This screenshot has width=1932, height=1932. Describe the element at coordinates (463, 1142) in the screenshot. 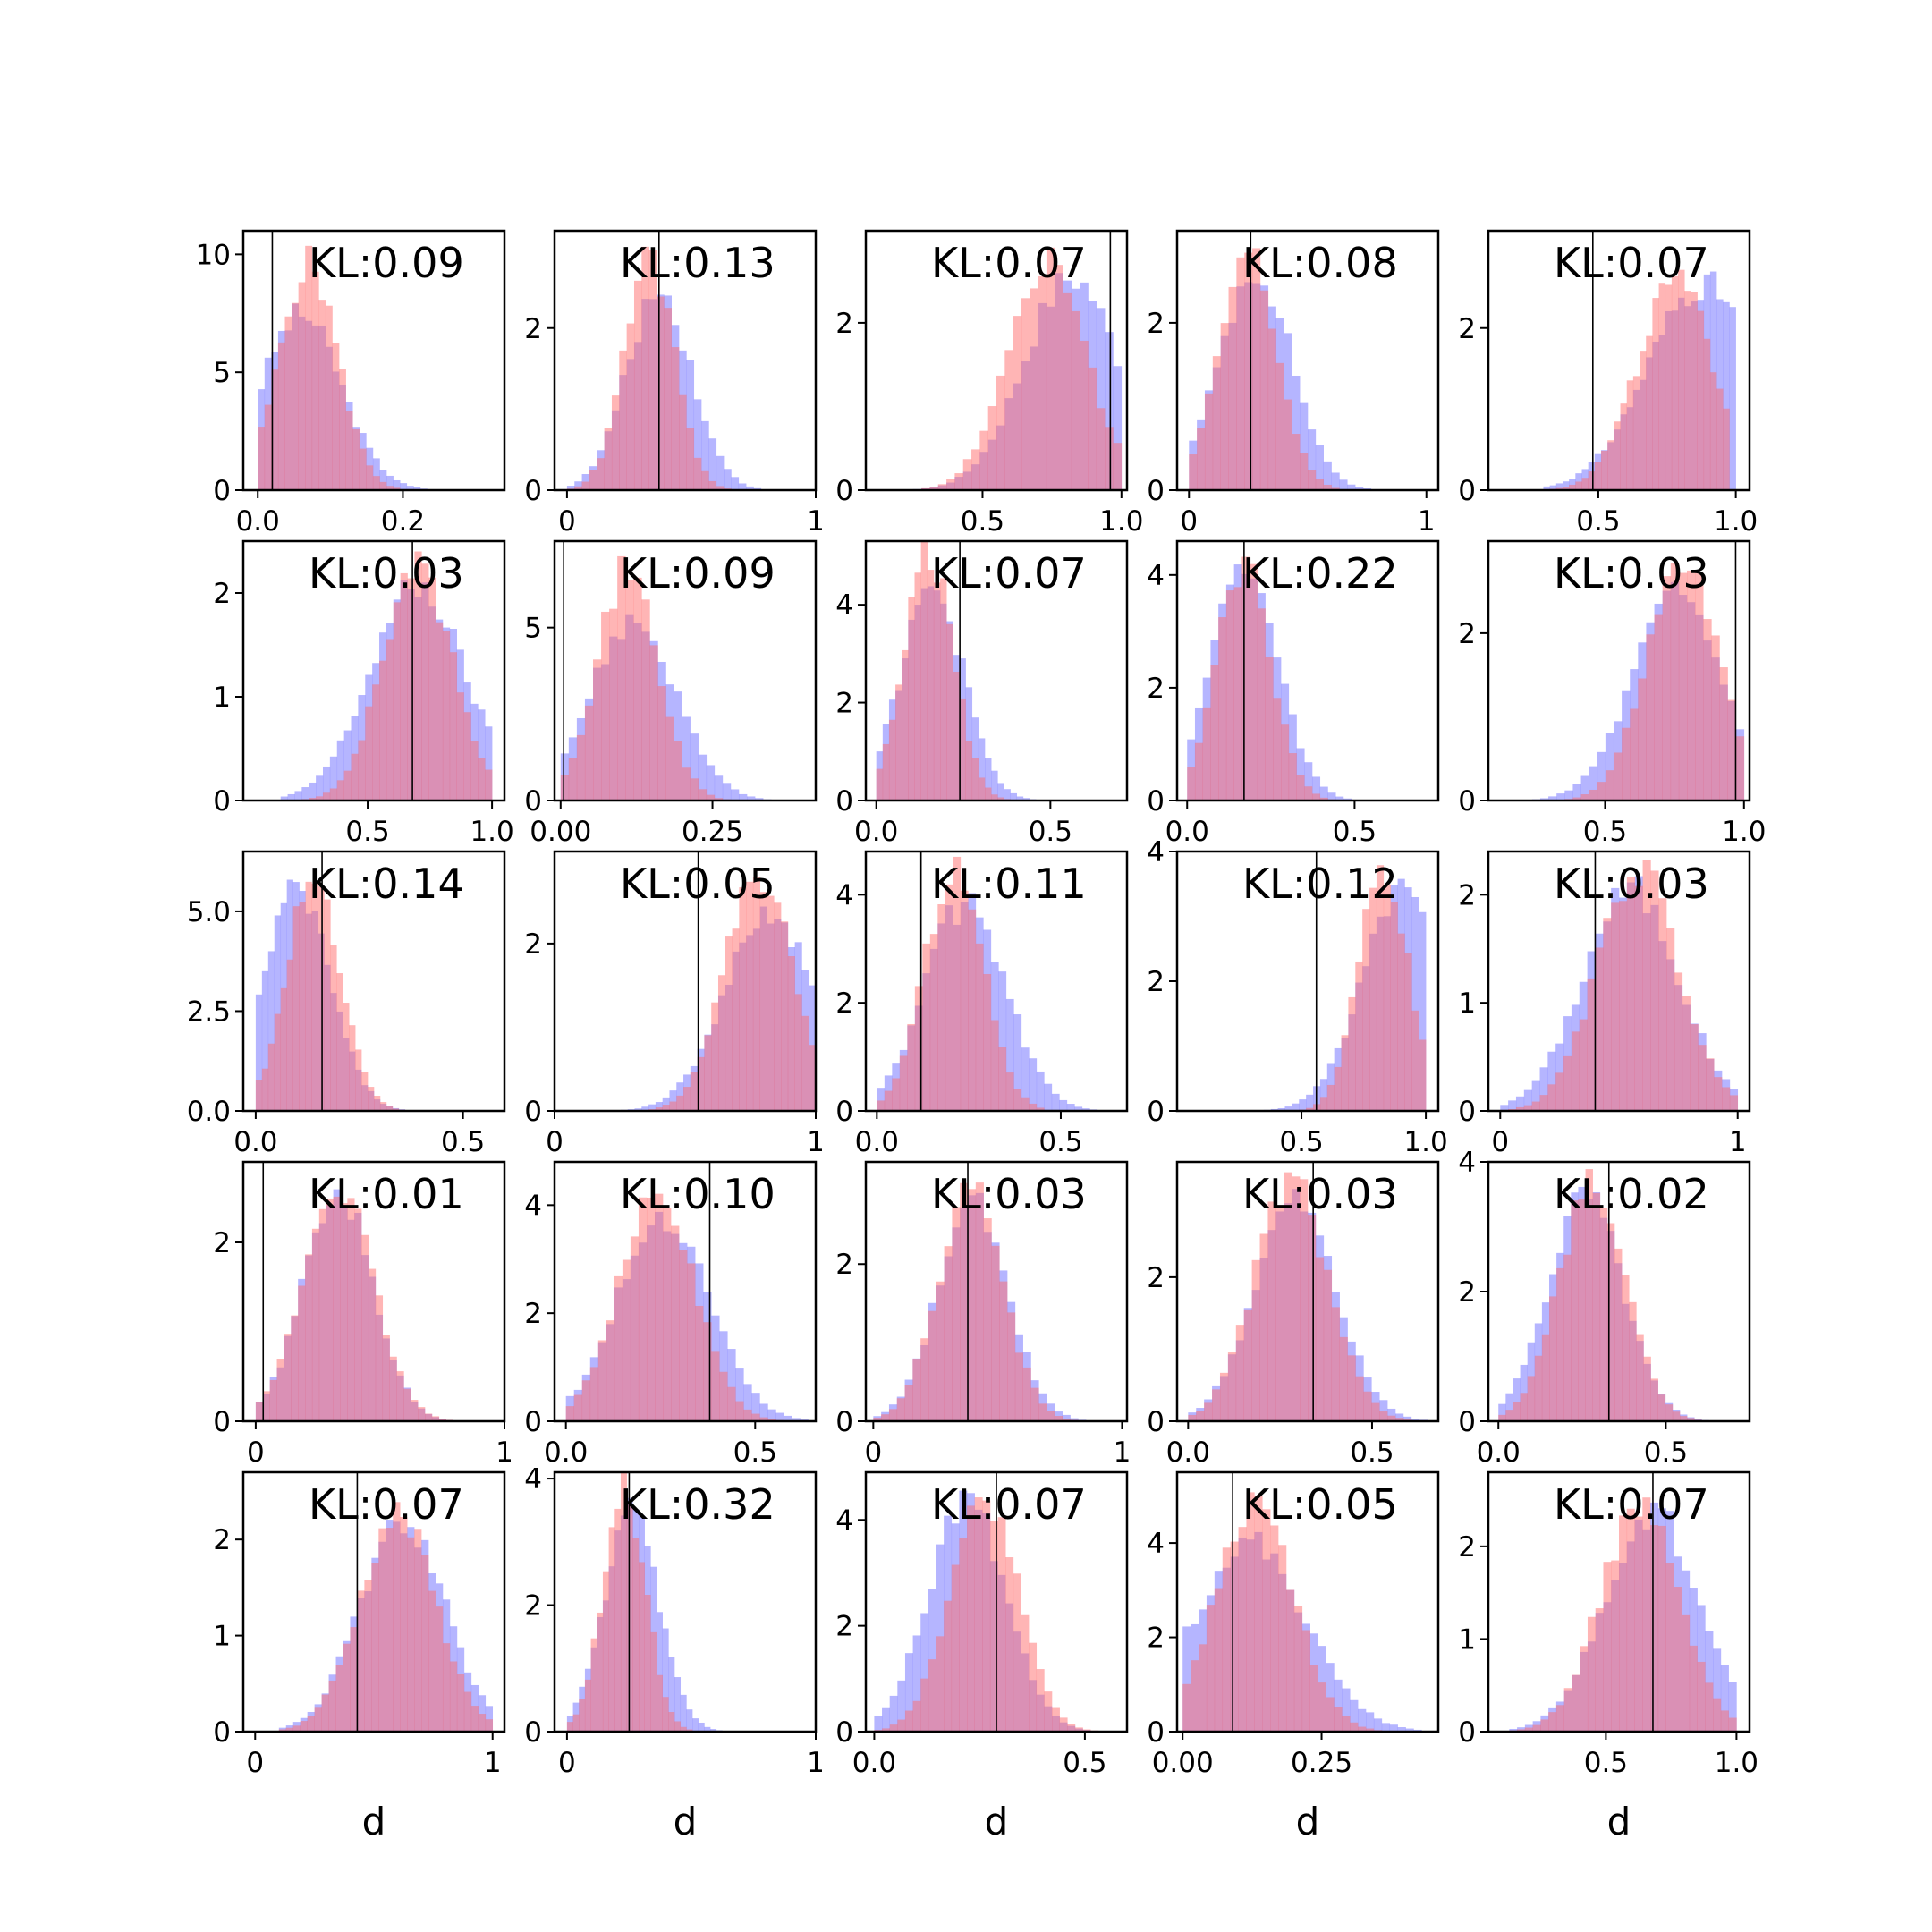

I see `x-tick-label: 0.5` at that location.